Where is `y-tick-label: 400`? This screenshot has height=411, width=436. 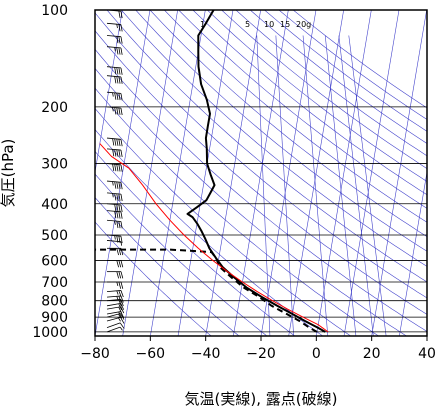
y-tick-label: 400 is located at coordinates (54, 205).